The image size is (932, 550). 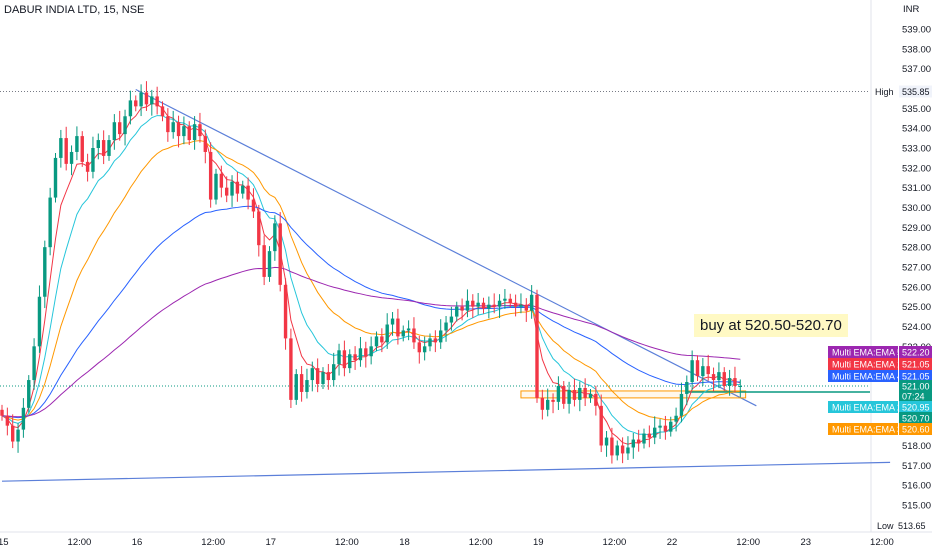 I want to click on y-tick-label: 531.00, so click(x=916, y=188).